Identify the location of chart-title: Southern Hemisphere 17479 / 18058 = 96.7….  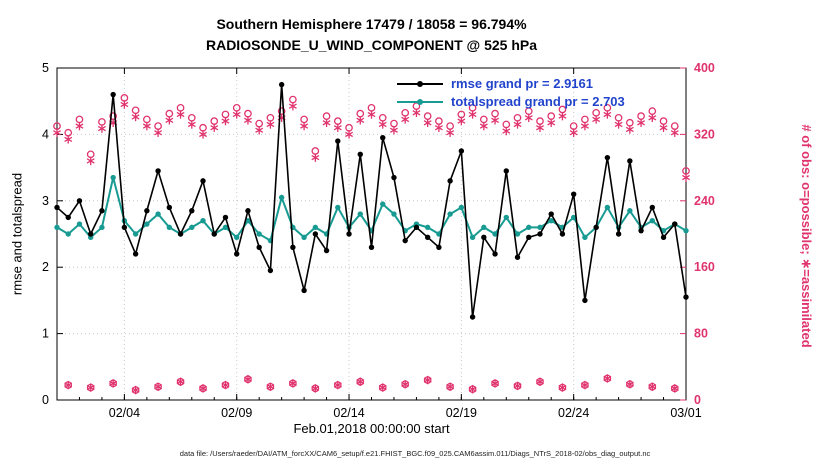
(371, 24).